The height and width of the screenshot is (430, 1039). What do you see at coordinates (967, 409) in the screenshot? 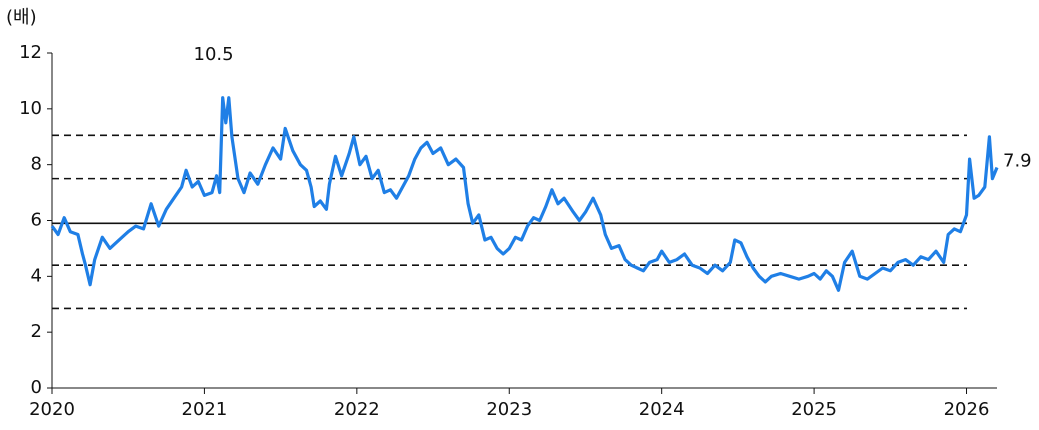
I see `x-tick-label: 2026` at bounding box center [967, 409].